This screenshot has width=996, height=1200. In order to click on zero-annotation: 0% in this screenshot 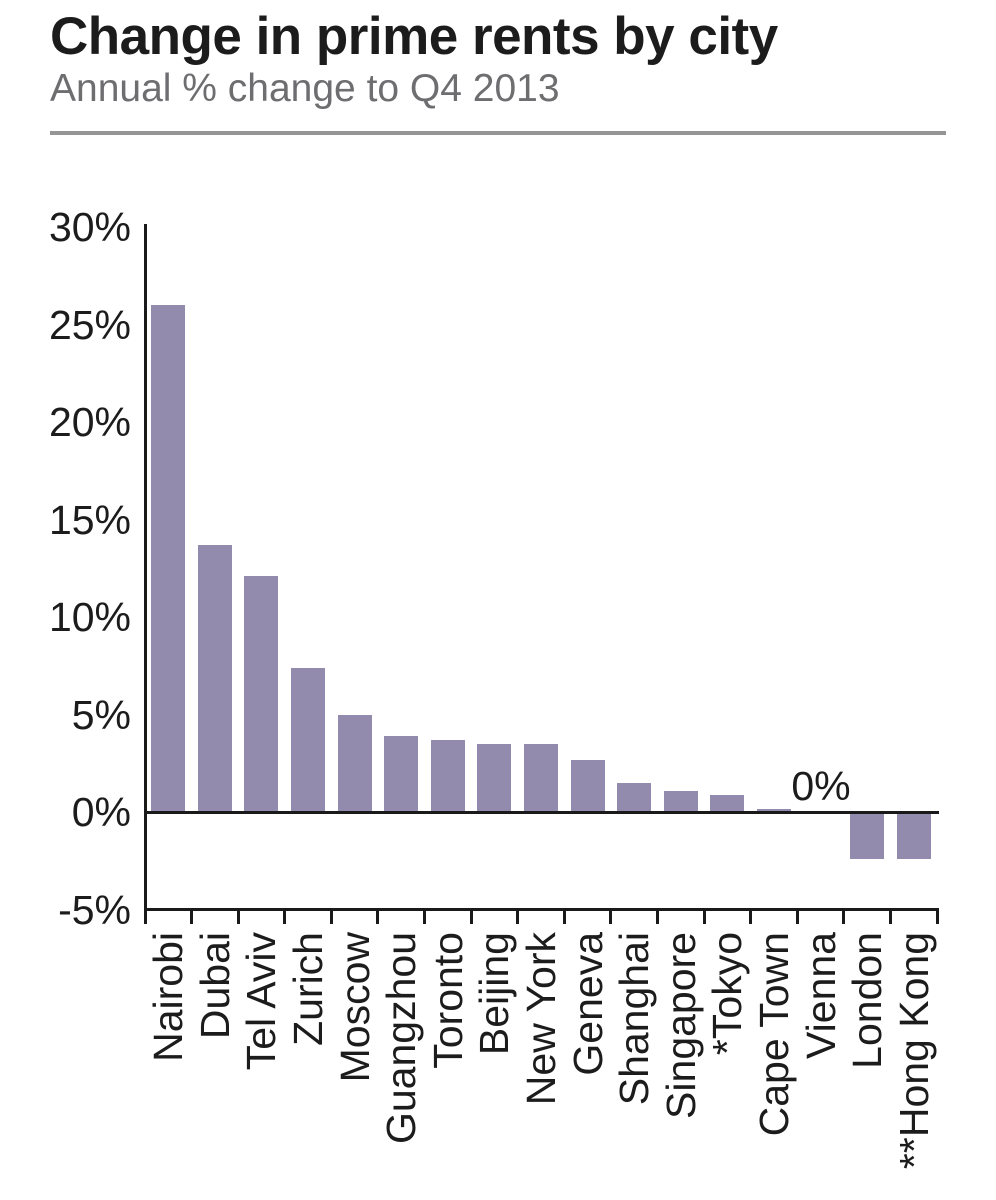, I will do `click(821, 786)`.